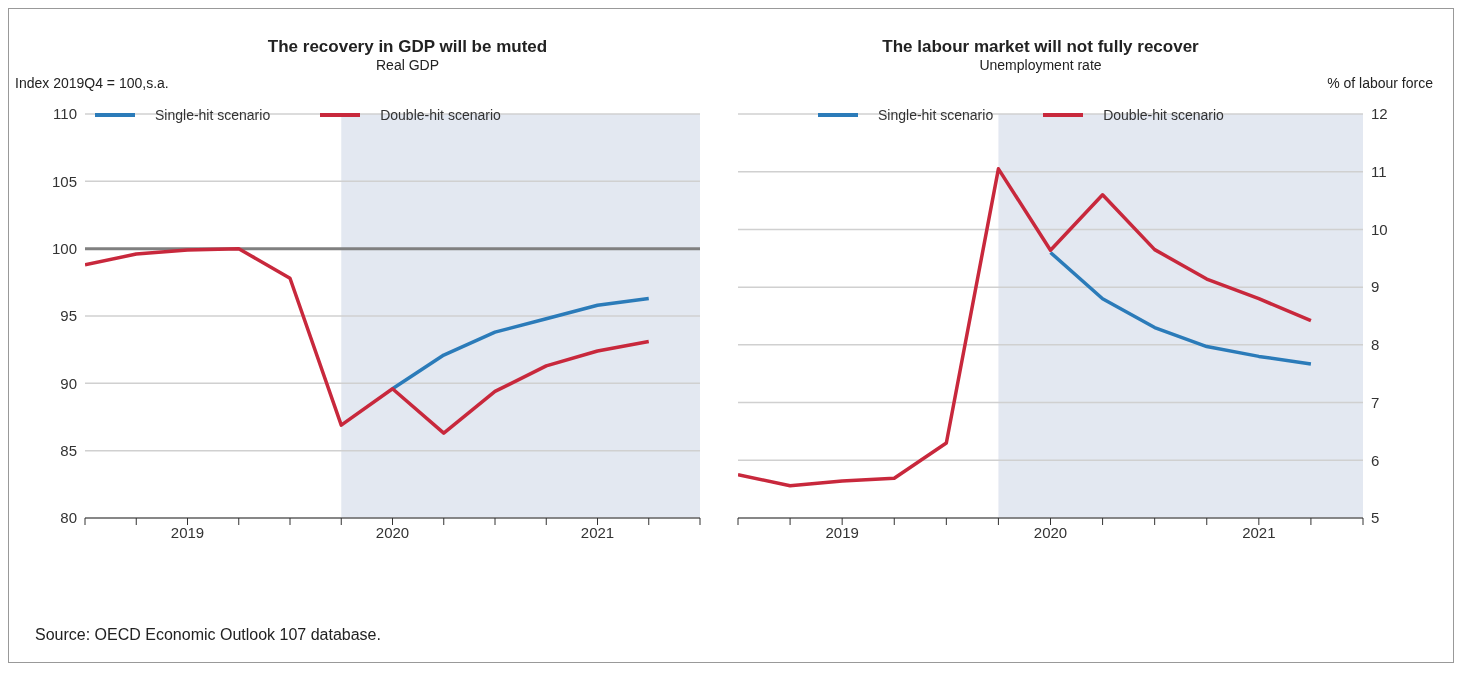 The height and width of the screenshot is (683, 1478). What do you see at coordinates (1040, 47) in the screenshot?
I see `chart-title: The labour market will not fully recover` at bounding box center [1040, 47].